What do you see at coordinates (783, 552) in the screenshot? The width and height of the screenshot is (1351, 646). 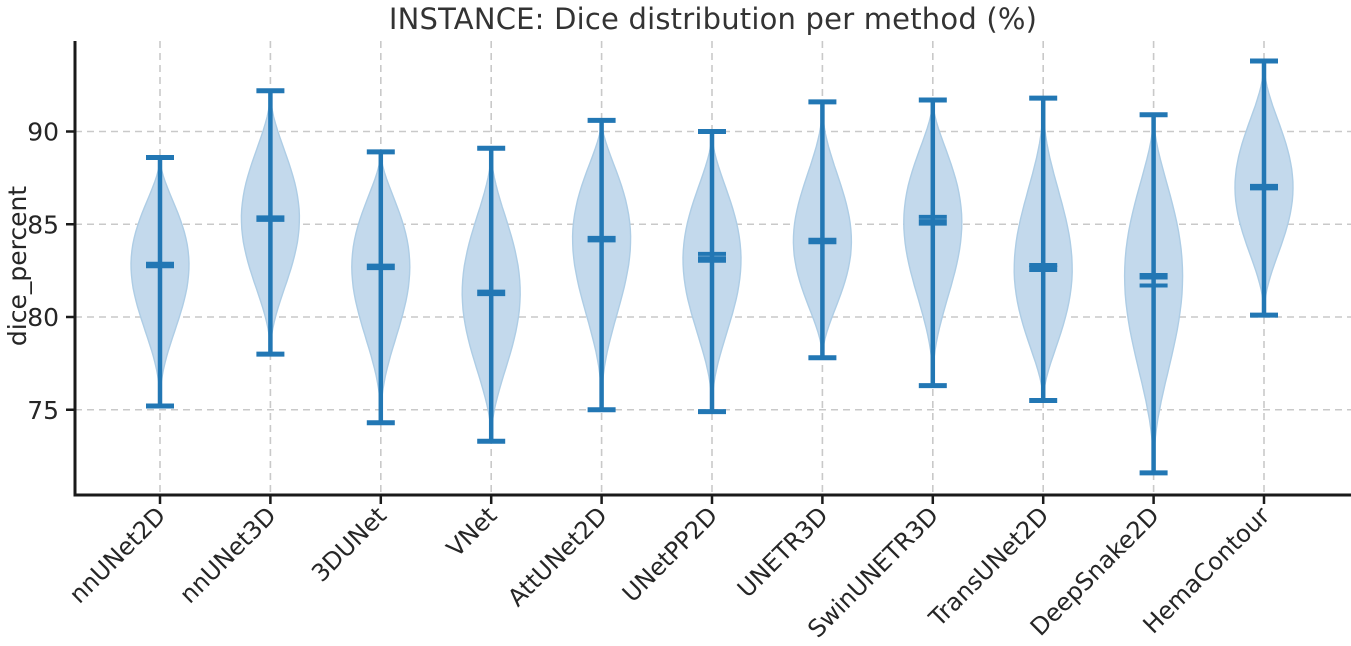 I see `x-tick-label: UNETR3D` at bounding box center [783, 552].